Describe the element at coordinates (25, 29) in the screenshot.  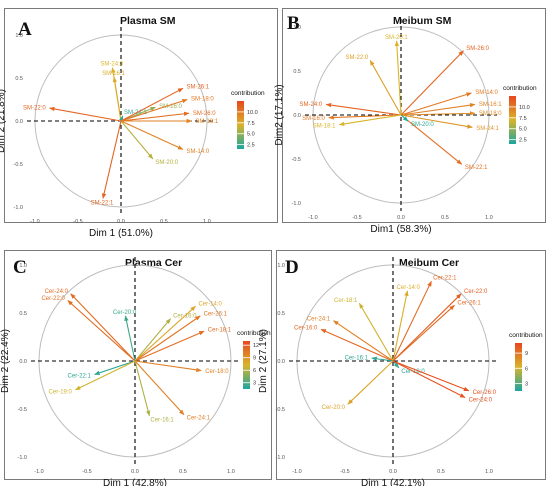
I see `panel-letter: A` at that location.